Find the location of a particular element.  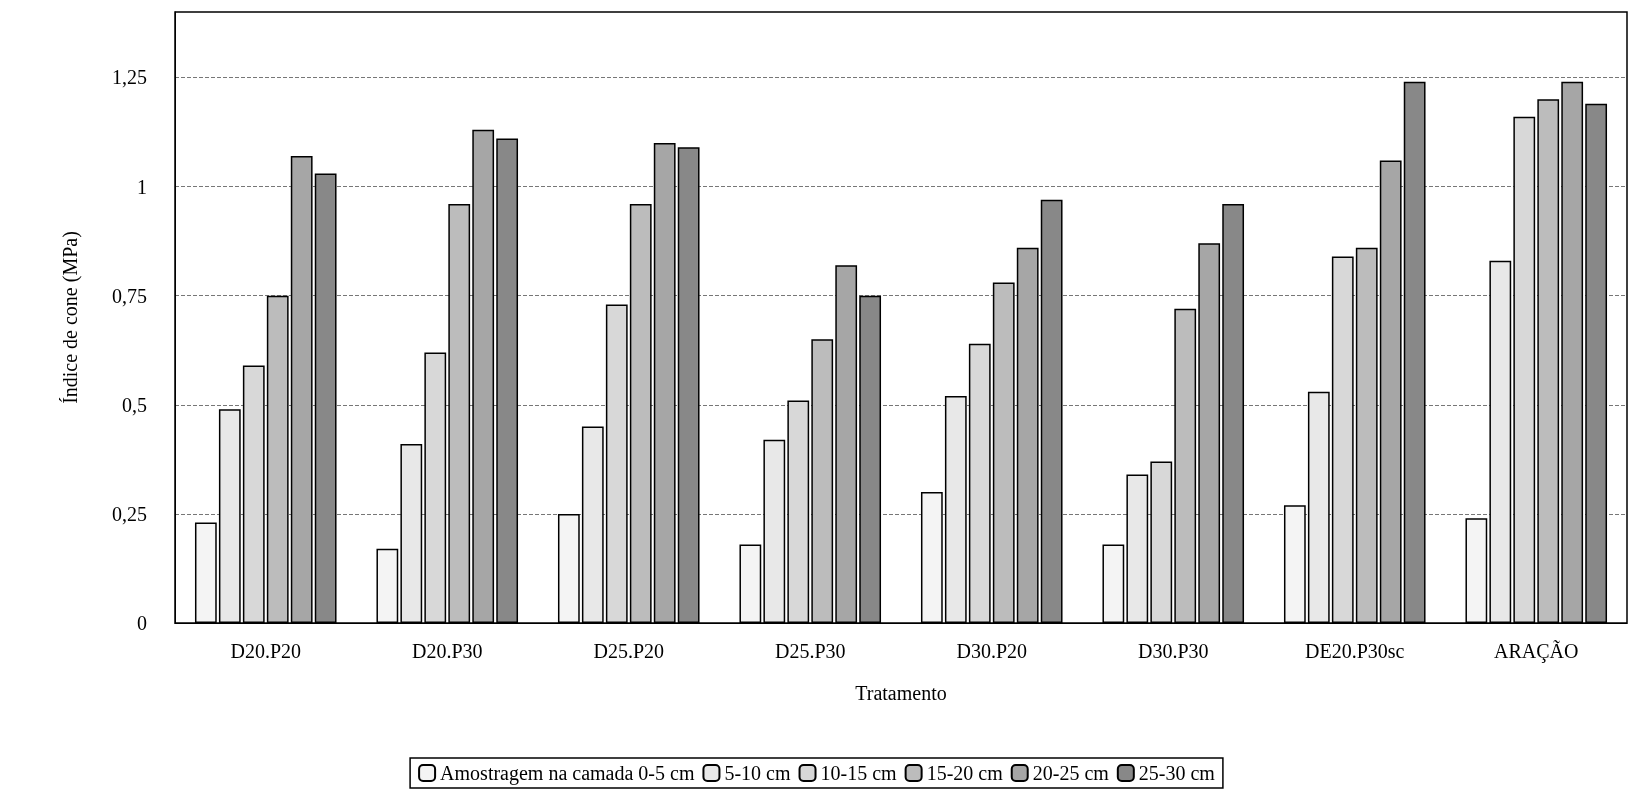

x-tick-label: D20.P20 is located at coordinates (266, 651).